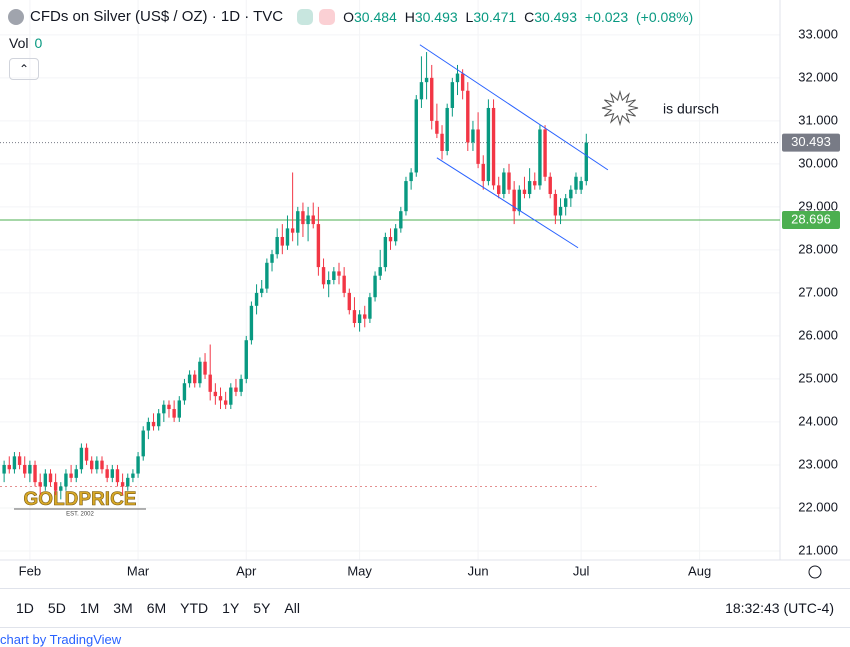 Image resolution: width=850 pixels, height=647 pixels. What do you see at coordinates (56, 608) in the screenshot?
I see `timeframe-button: 5D` at bounding box center [56, 608].